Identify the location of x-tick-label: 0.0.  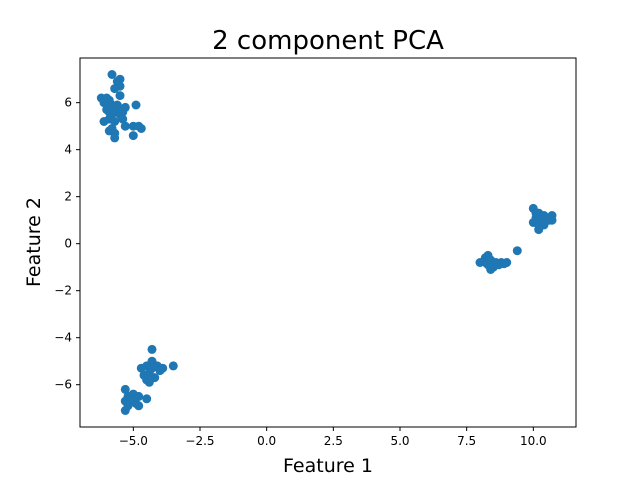
(266, 441).